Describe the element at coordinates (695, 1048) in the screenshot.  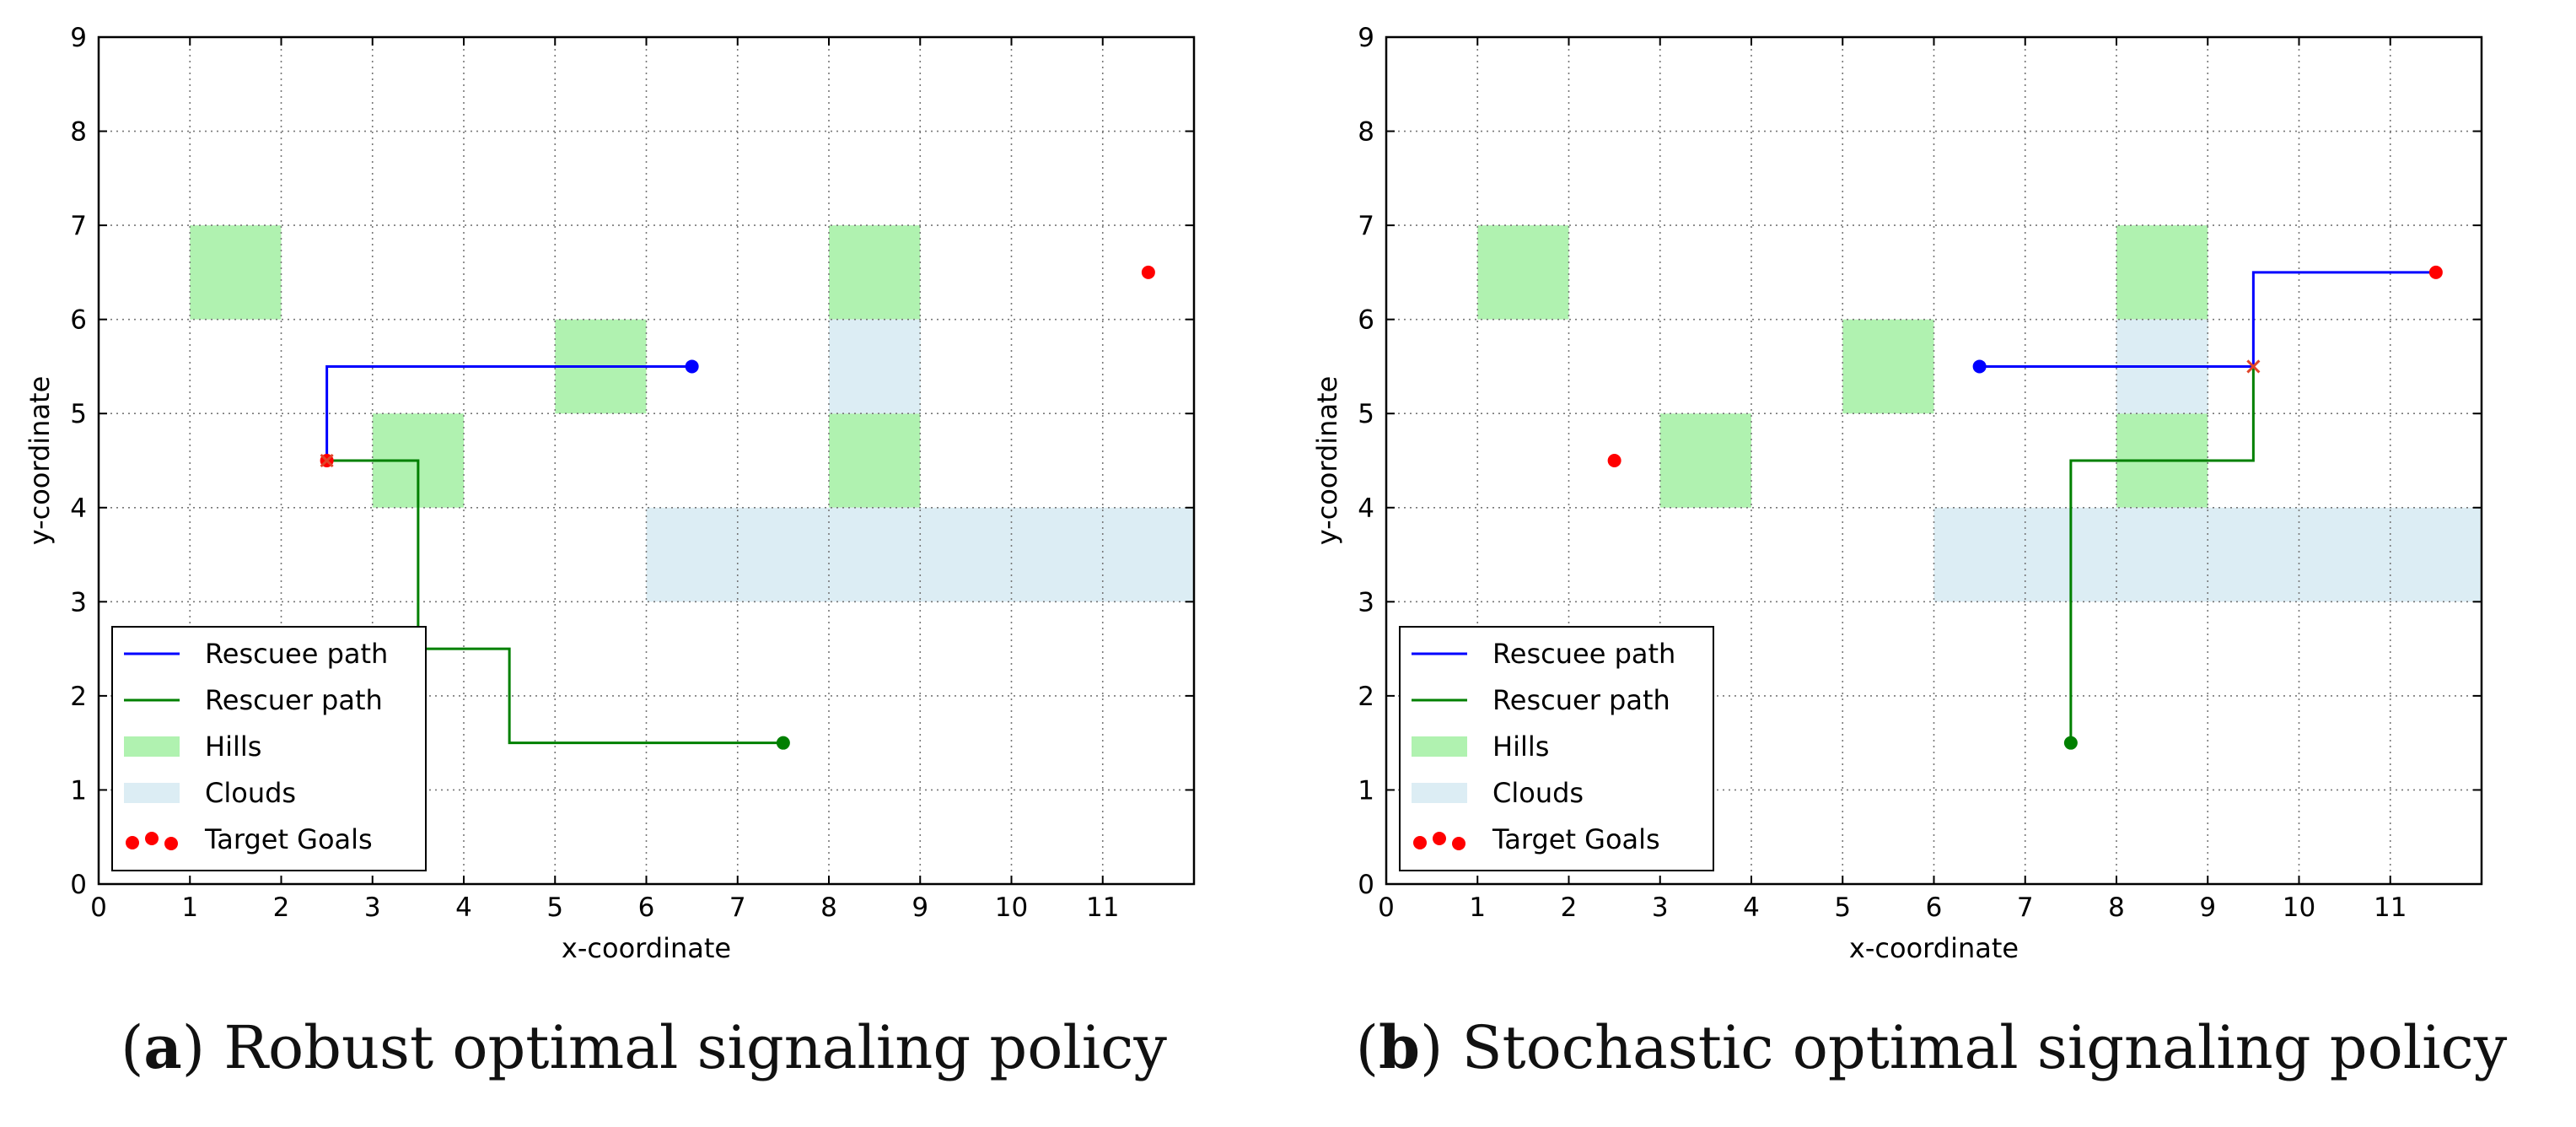
I see `caption-a-title: Robust optimal signaling policy` at that location.